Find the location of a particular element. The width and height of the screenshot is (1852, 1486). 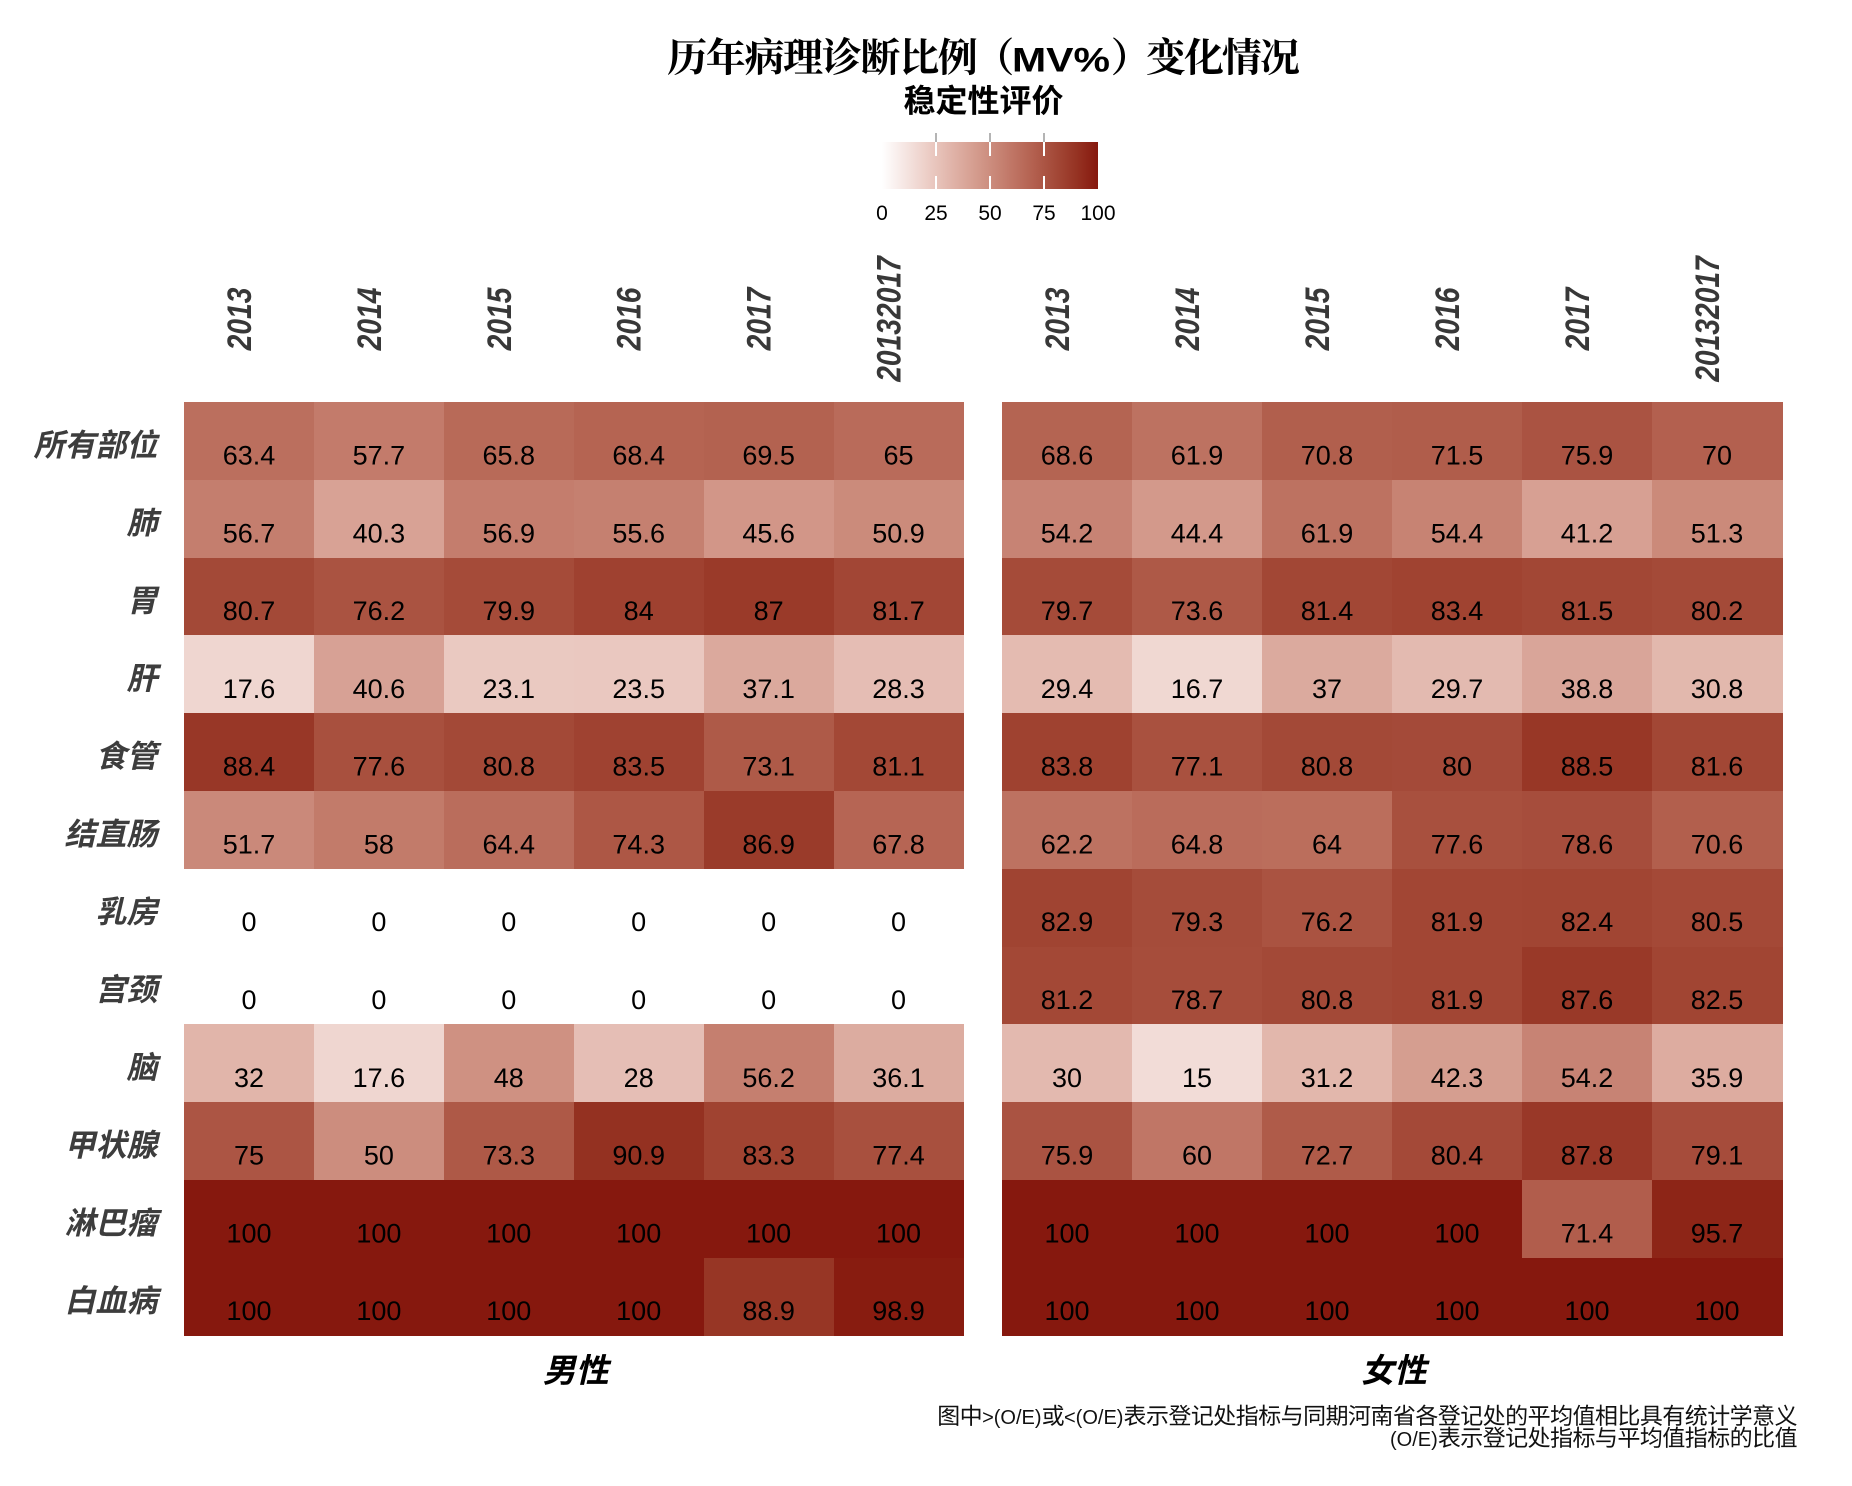

svg-text: 81.6 is located at coordinates (1717, 767).